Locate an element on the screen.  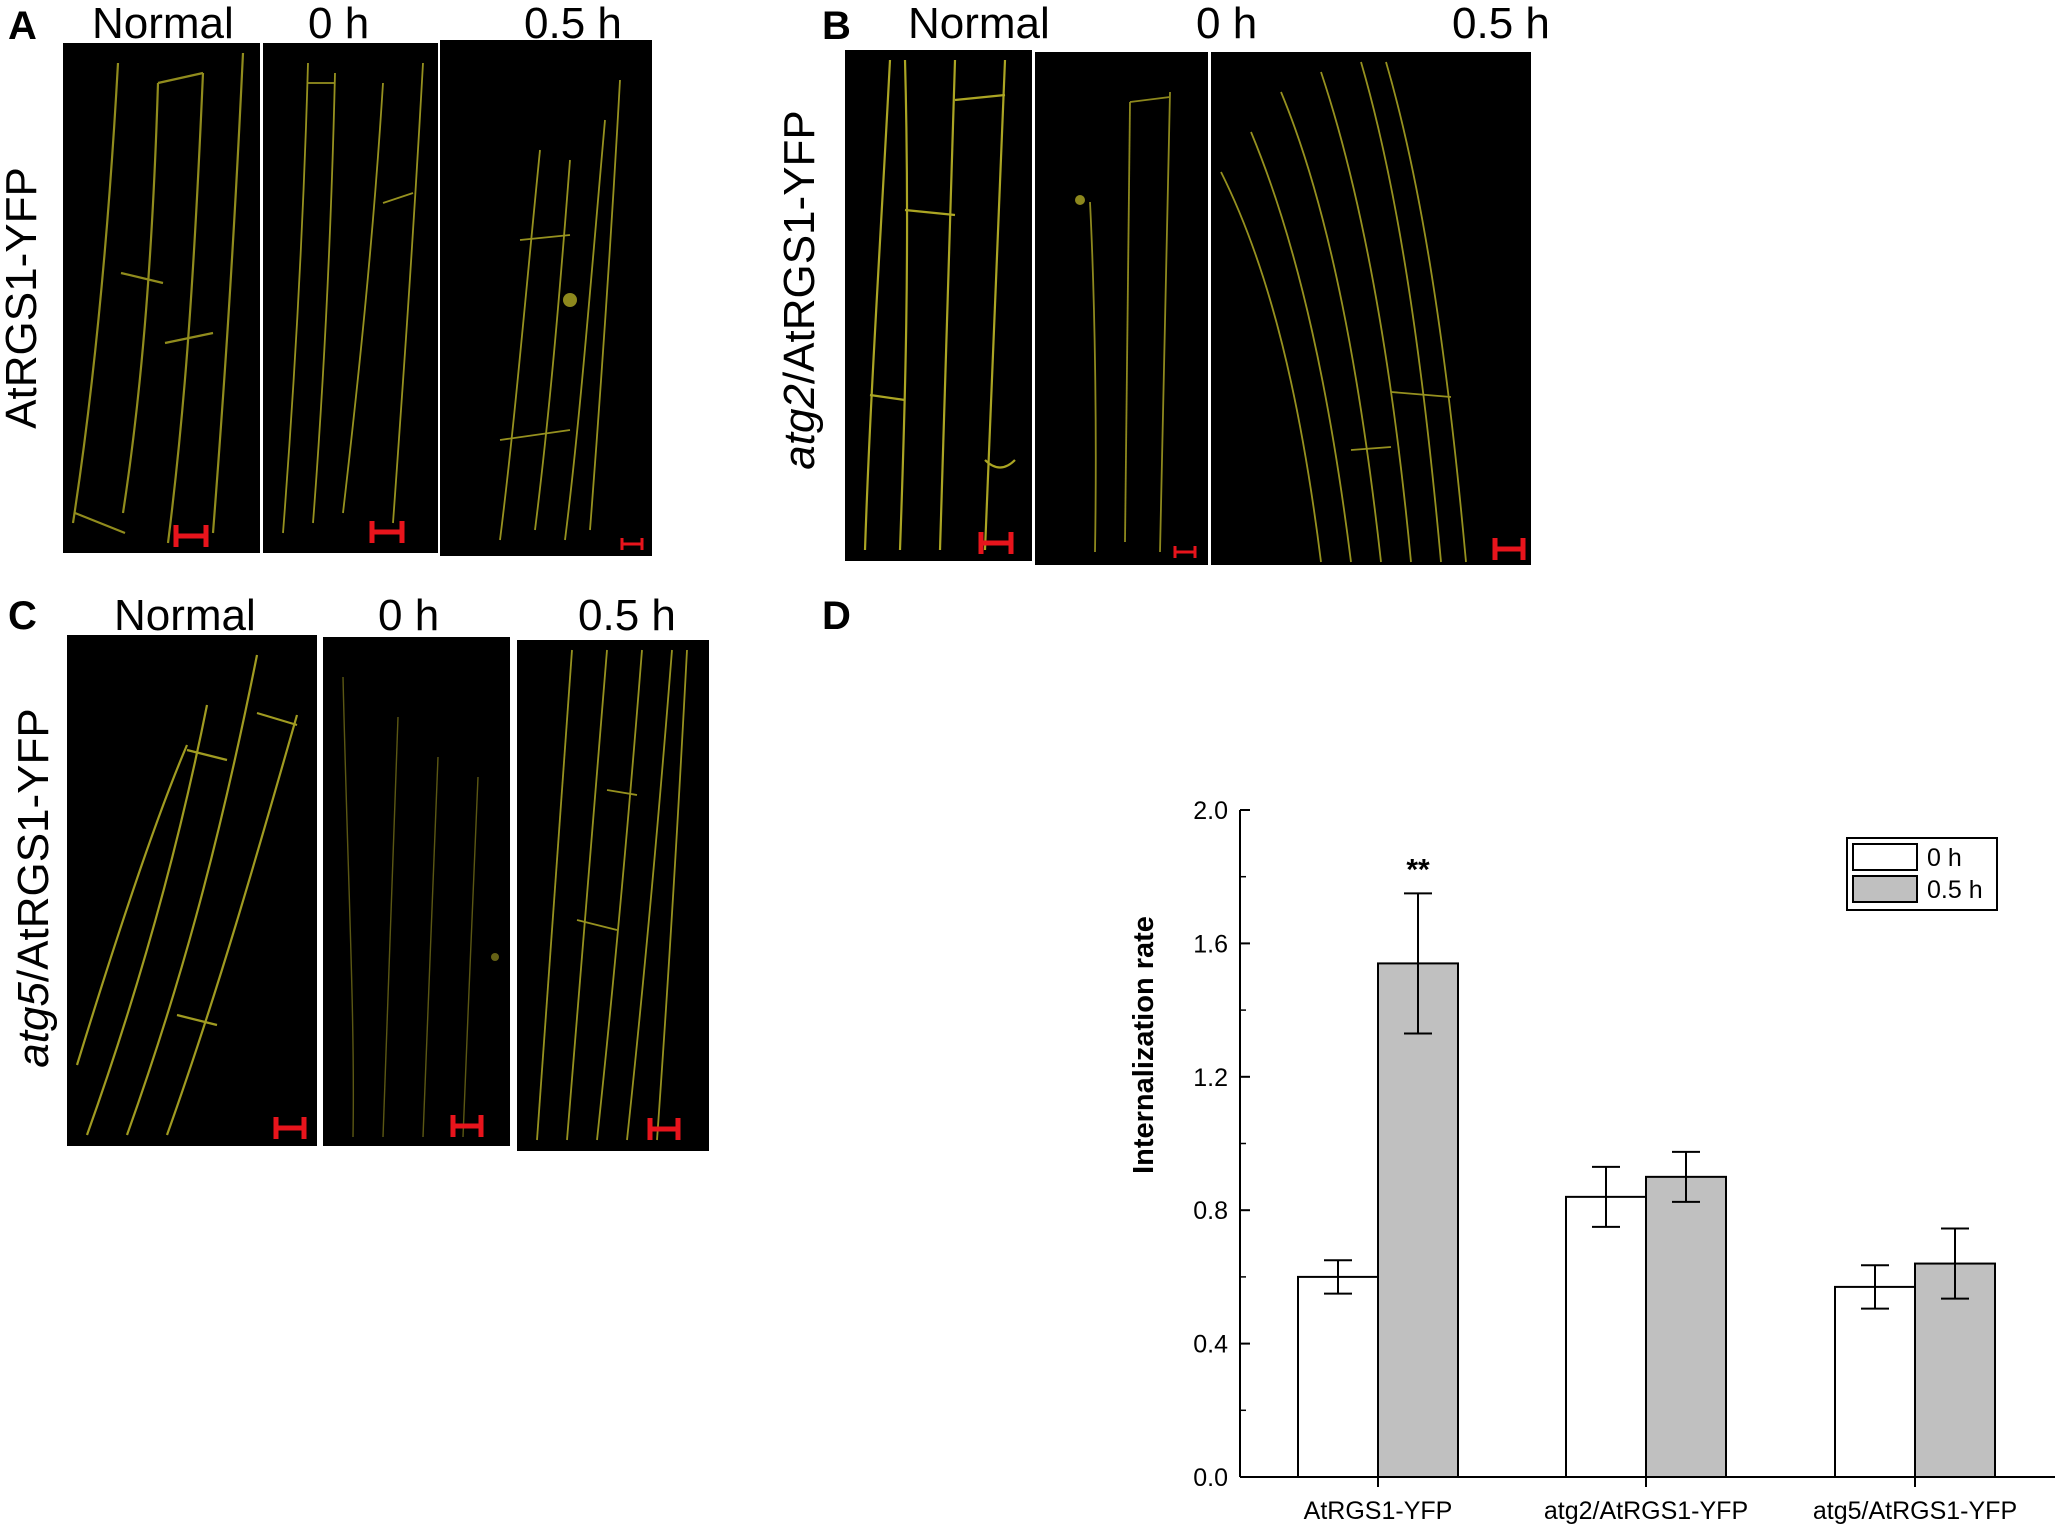
chart-y-tick-label: 1.2 is located at coordinates (1210, 1078).